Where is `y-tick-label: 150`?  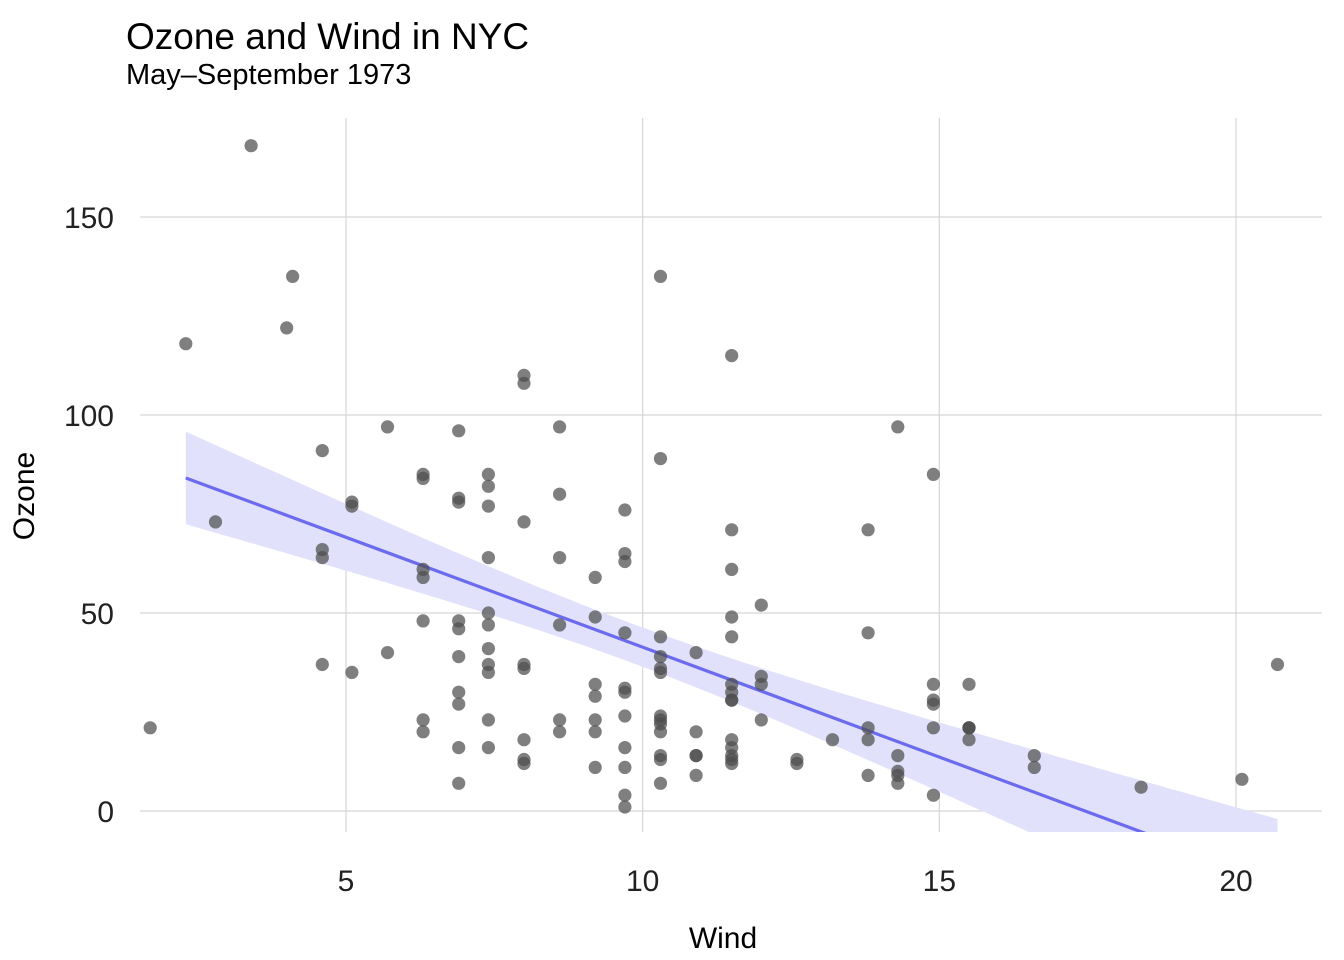 y-tick-label: 150 is located at coordinates (89, 218).